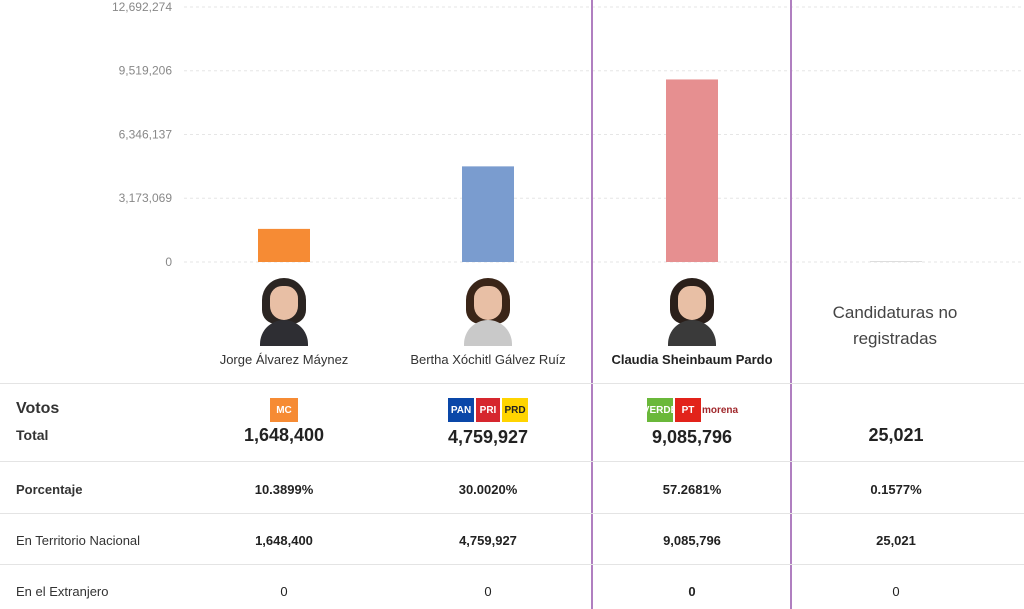 The height and width of the screenshot is (609, 1024). I want to click on y-tick-label: 12,692,274, so click(142, 7).